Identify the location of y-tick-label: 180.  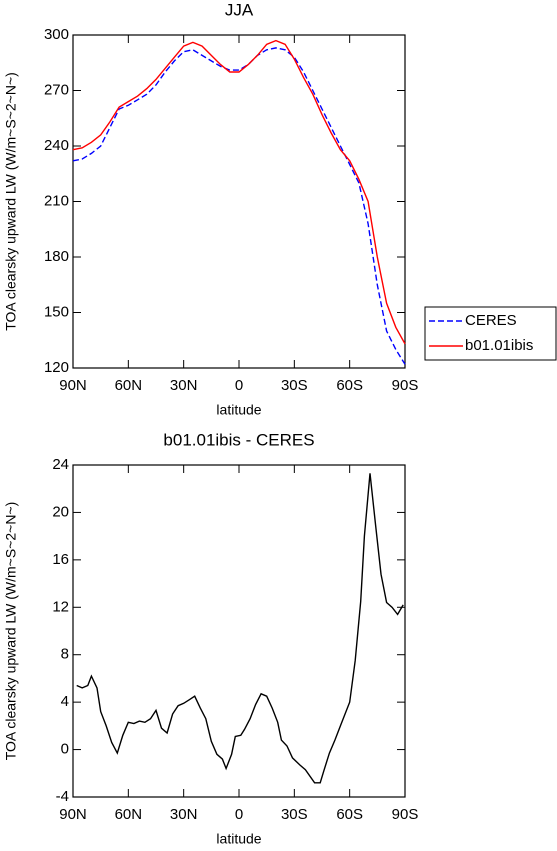
(56, 256).